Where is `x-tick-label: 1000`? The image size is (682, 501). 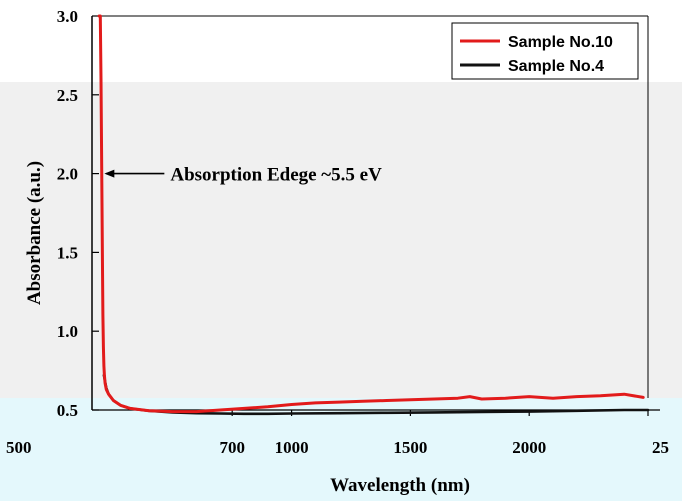
x-tick-label: 1000 is located at coordinates (292, 447).